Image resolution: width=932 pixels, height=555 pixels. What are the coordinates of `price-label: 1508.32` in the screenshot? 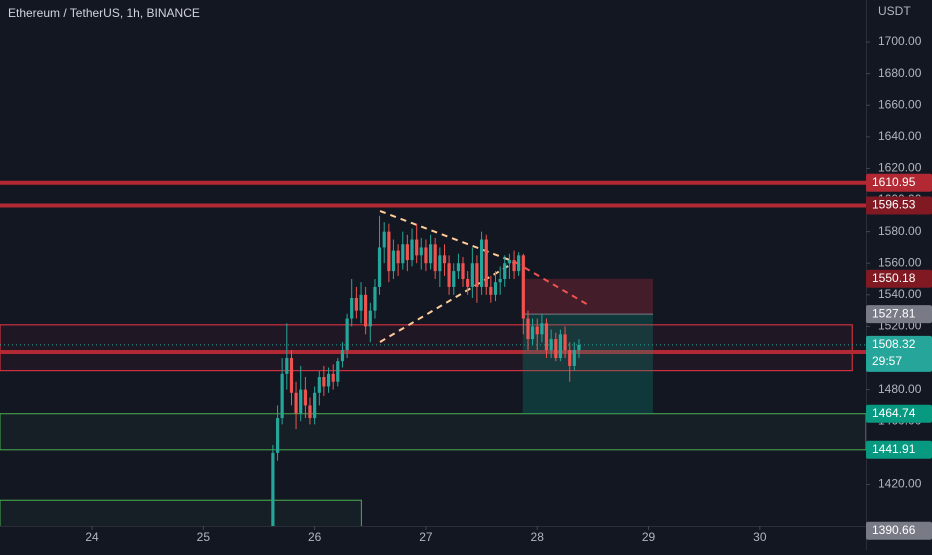 It's located at (894, 344).